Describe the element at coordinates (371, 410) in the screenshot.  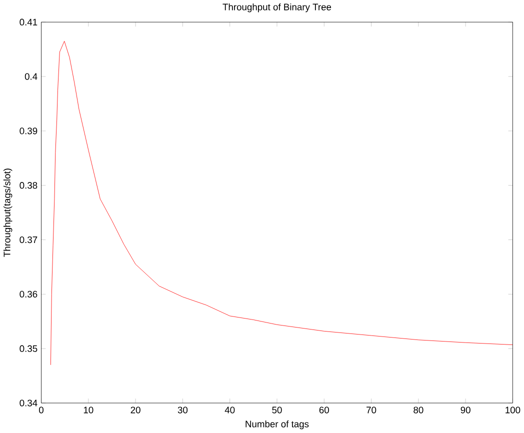
I see `x-tick-label: 70` at that location.